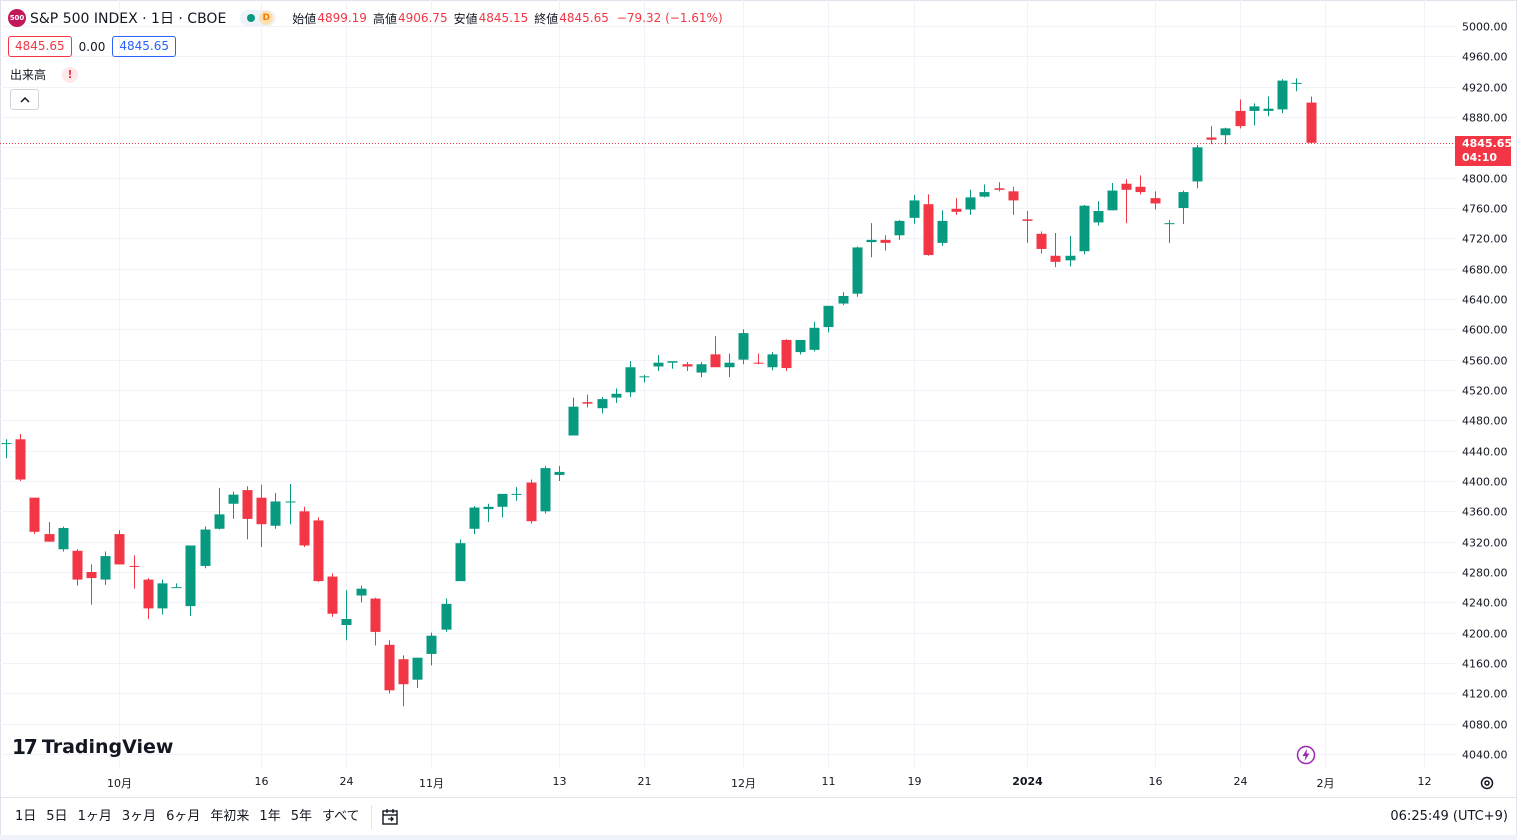 Image resolution: width=1517 pixels, height=840 pixels. I want to click on exclamation-icon: !, so click(70, 74).